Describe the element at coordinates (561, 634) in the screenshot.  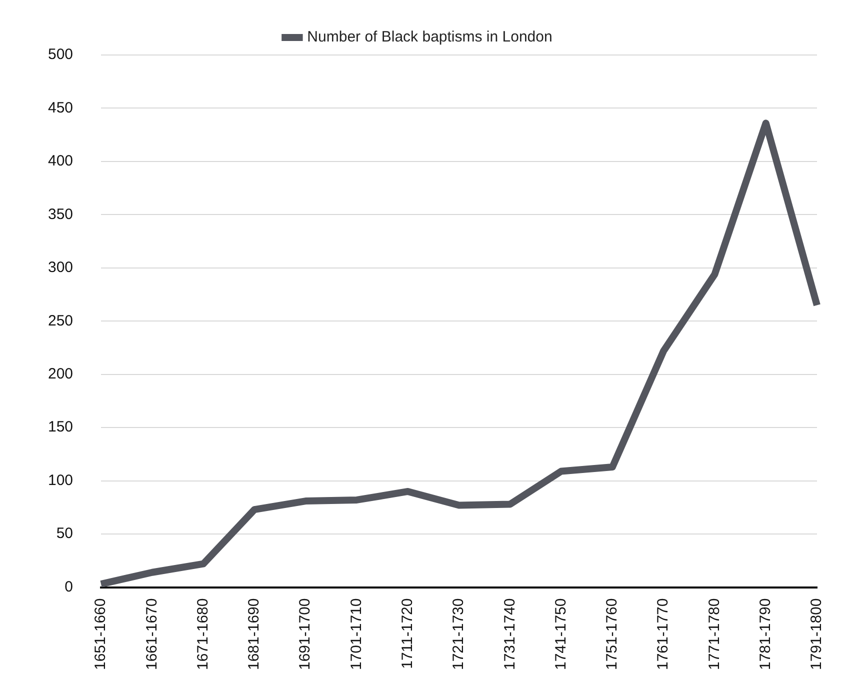
I see `x-tick-label: 1741-1750` at that location.